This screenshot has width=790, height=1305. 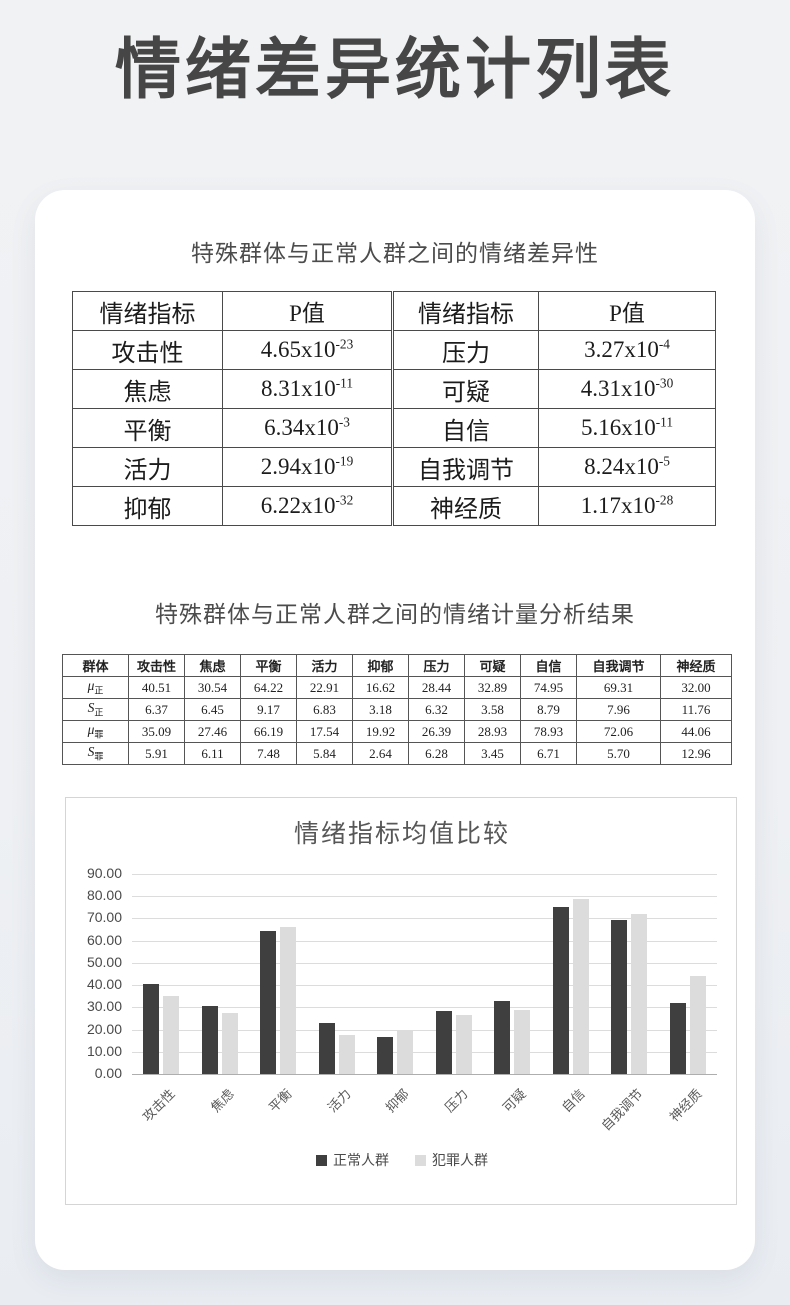 I want to click on pvalue-cell: 8.31x10-11, so click(x=307, y=389).